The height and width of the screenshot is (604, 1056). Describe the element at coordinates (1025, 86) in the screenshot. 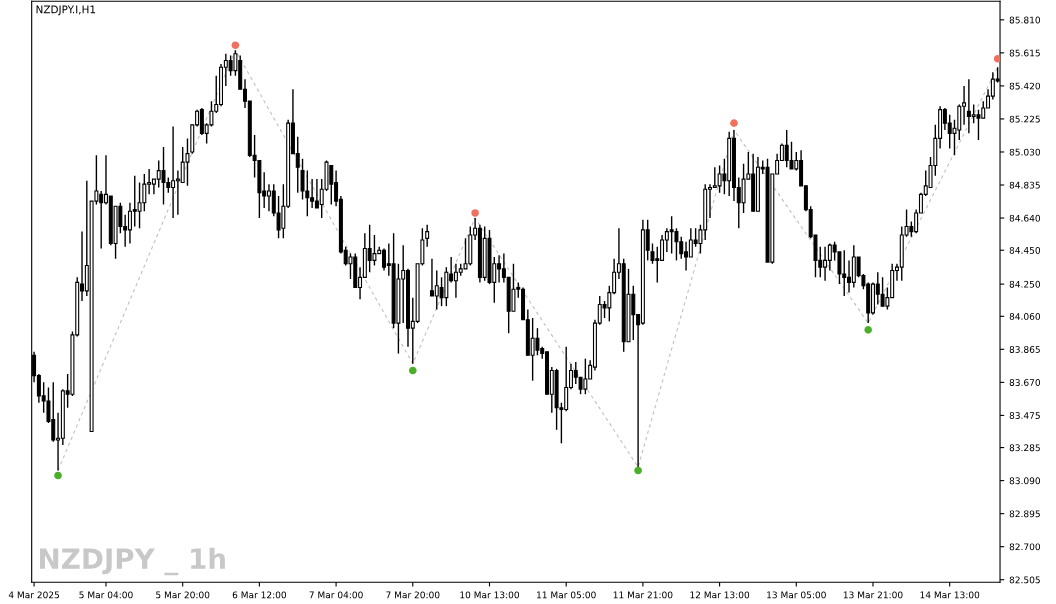

I see `y-tick-label: 85.420` at that location.